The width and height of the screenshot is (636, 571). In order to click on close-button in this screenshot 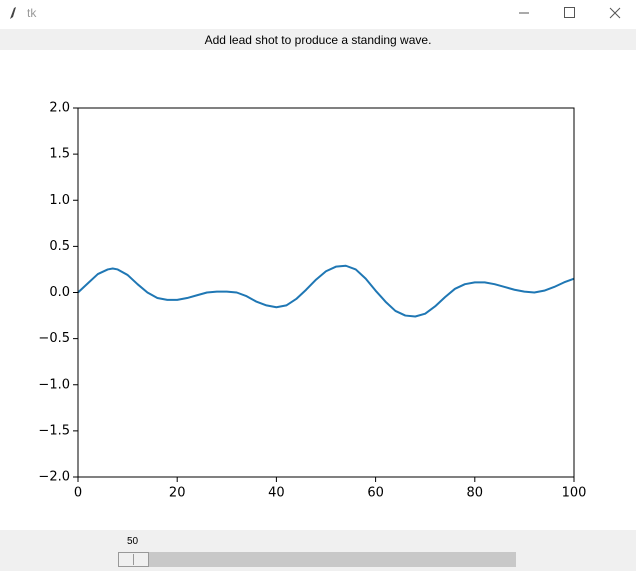, I will do `click(615, 13)`.